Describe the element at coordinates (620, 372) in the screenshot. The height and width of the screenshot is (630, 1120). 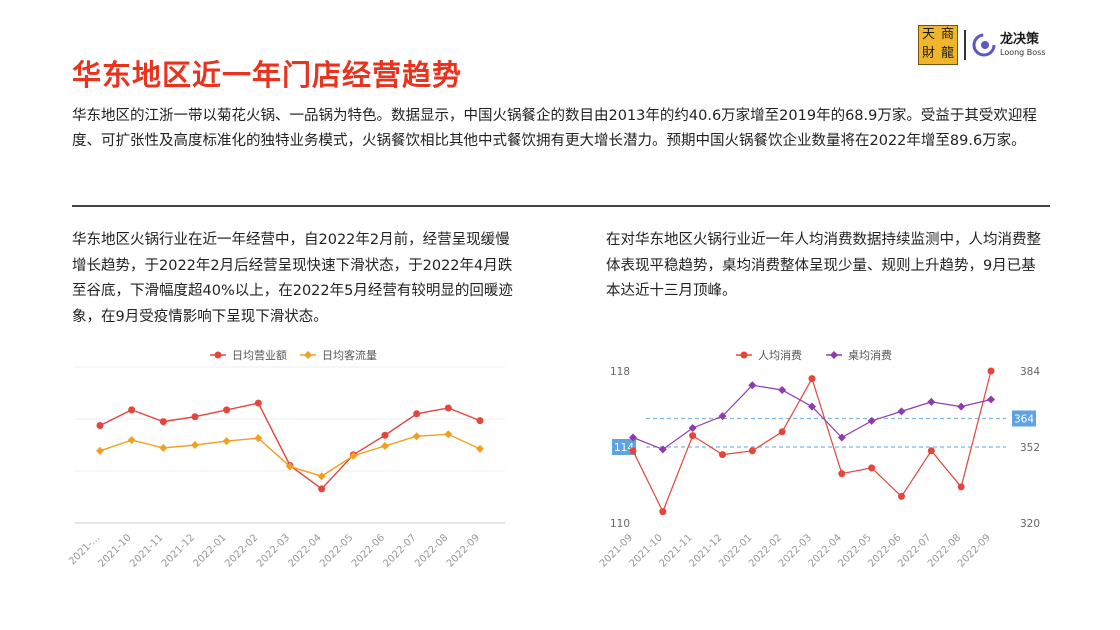
I see `left-axis-tick: 118` at that location.